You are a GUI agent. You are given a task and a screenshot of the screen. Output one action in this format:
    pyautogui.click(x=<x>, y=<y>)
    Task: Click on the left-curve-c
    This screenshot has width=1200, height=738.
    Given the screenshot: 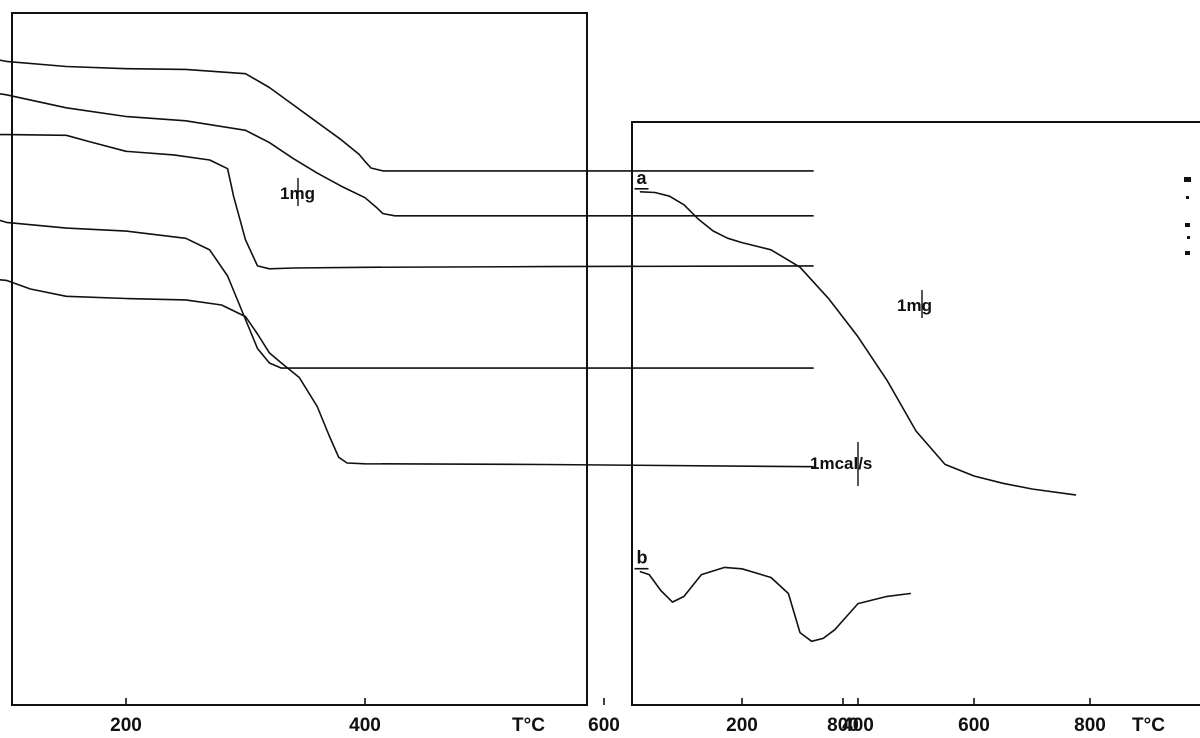 What is the action you would take?
    pyautogui.click(x=407, y=201)
    